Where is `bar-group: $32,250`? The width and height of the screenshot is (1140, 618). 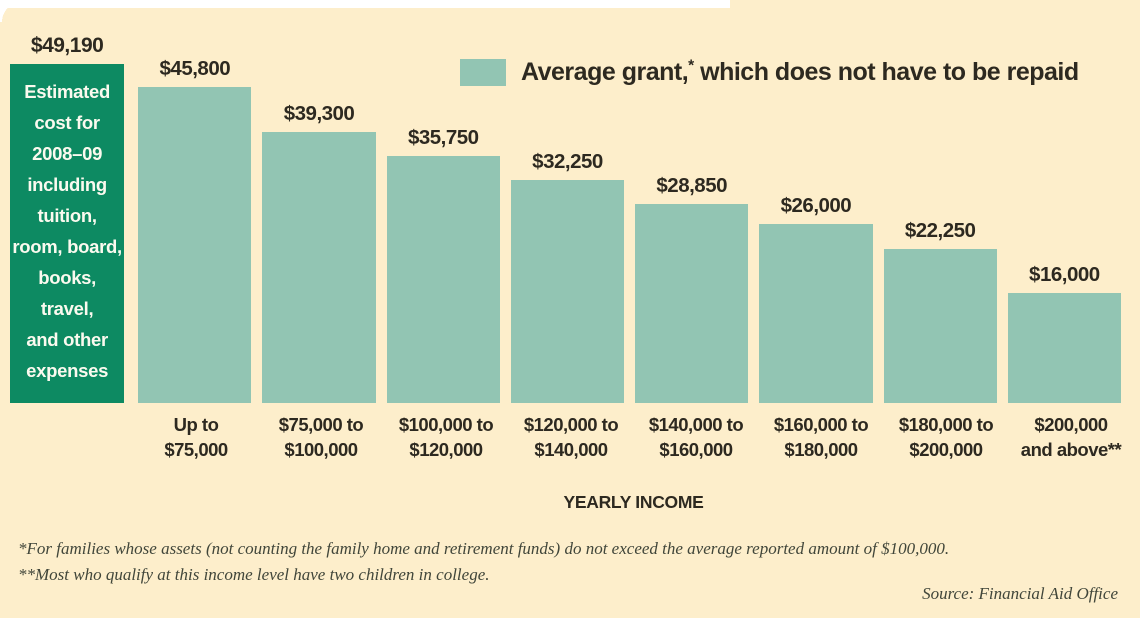 bar-group: $32,250 is located at coordinates (567, 276).